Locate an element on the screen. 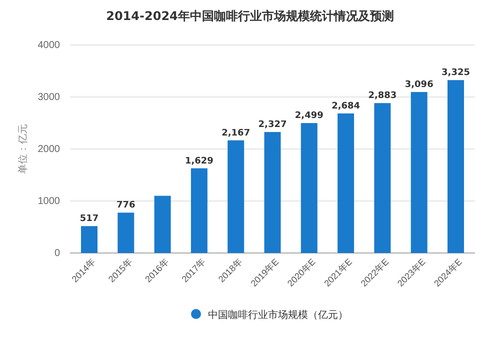  data-label: 2,327 is located at coordinates (272, 125).